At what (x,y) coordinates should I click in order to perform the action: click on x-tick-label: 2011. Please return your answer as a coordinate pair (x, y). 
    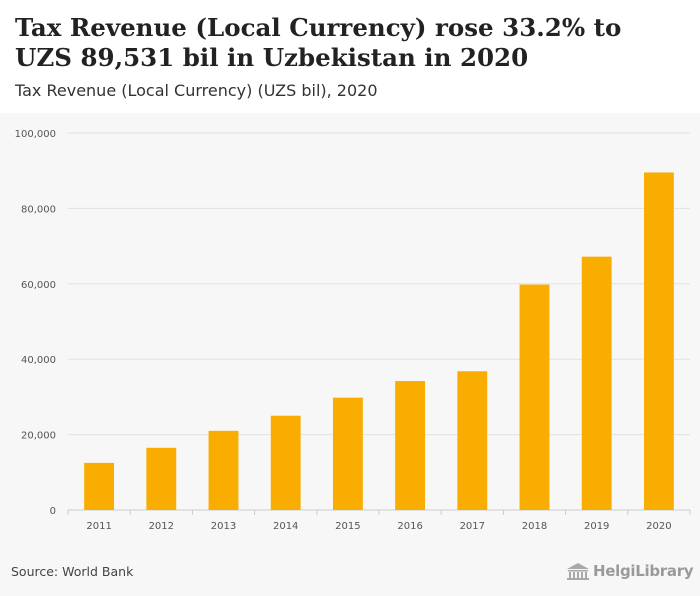
    Looking at the image, I should click on (98, 526).